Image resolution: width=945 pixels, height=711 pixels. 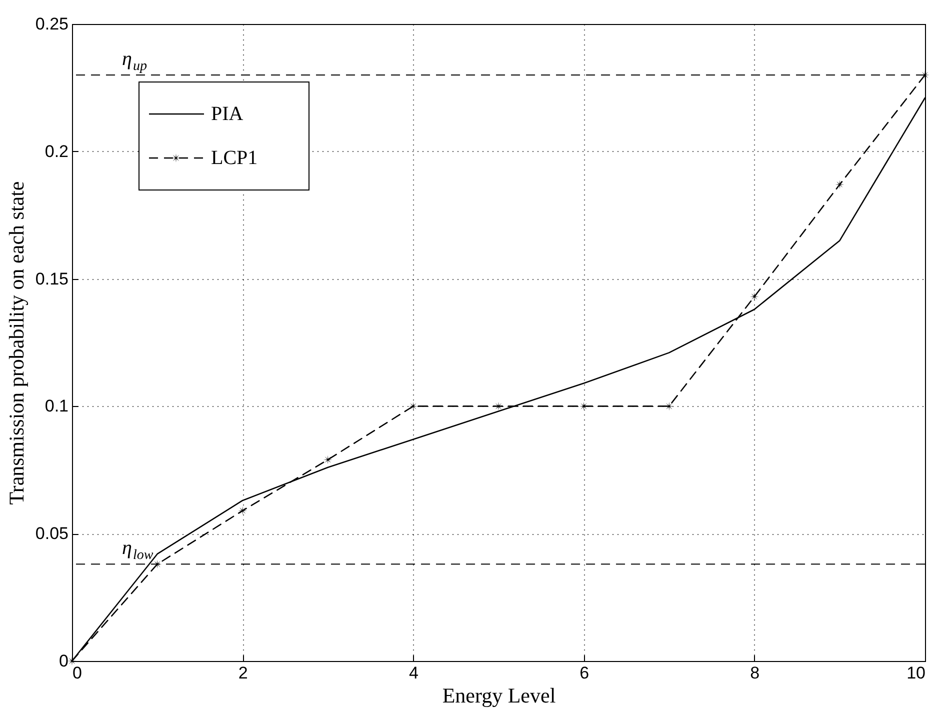 What do you see at coordinates (243, 673) in the screenshot?
I see `x-tick-label: 2` at bounding box center [243, 673].